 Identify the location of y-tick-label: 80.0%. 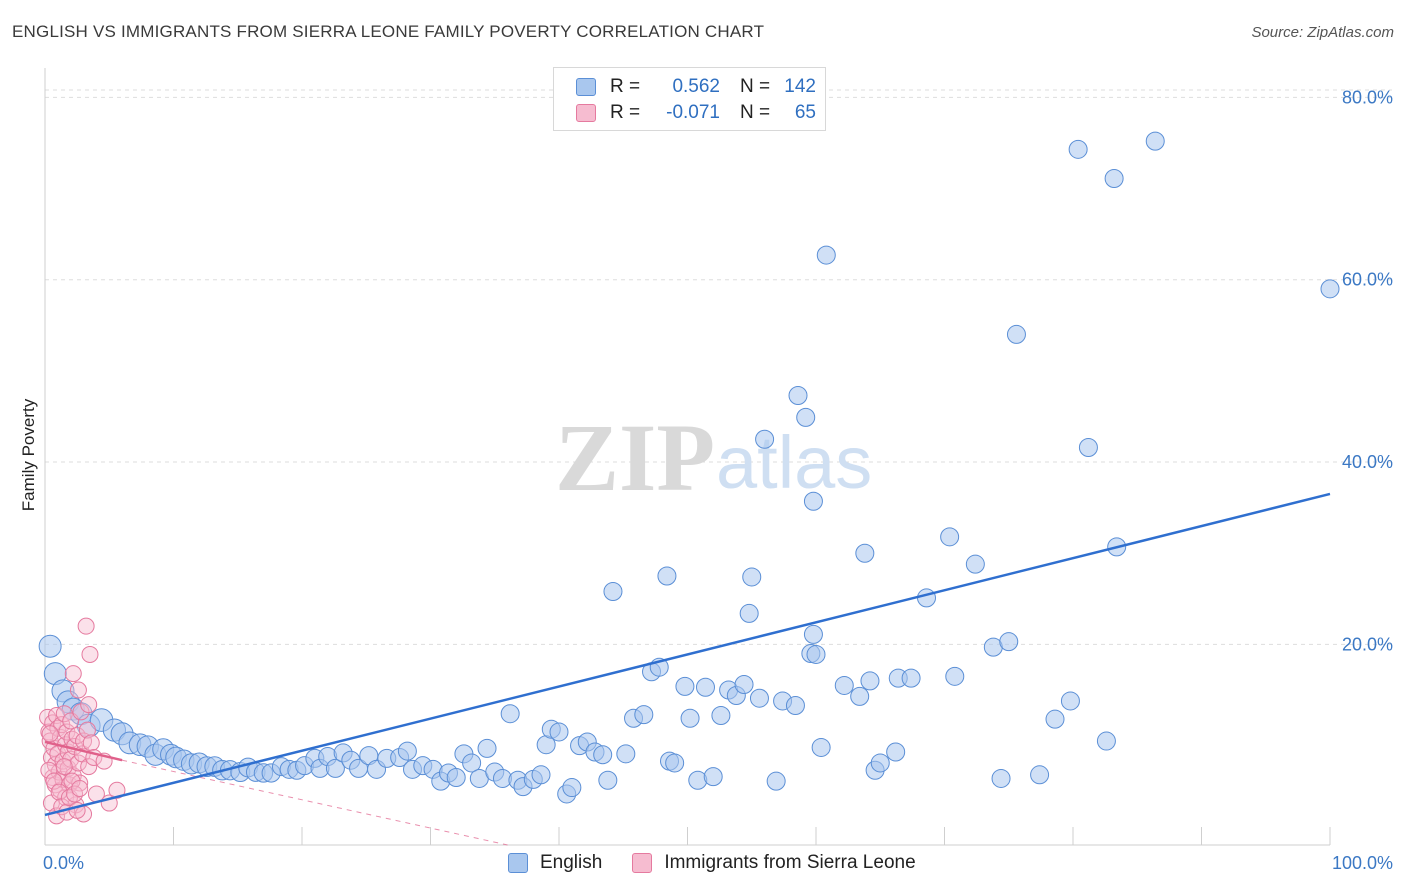
(1367, 97).